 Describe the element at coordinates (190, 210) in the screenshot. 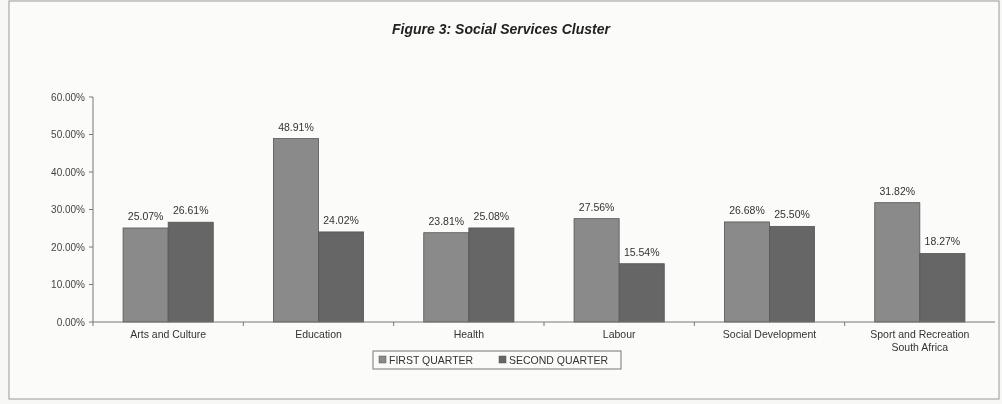

I see `data-label: 26.61%` at that location.